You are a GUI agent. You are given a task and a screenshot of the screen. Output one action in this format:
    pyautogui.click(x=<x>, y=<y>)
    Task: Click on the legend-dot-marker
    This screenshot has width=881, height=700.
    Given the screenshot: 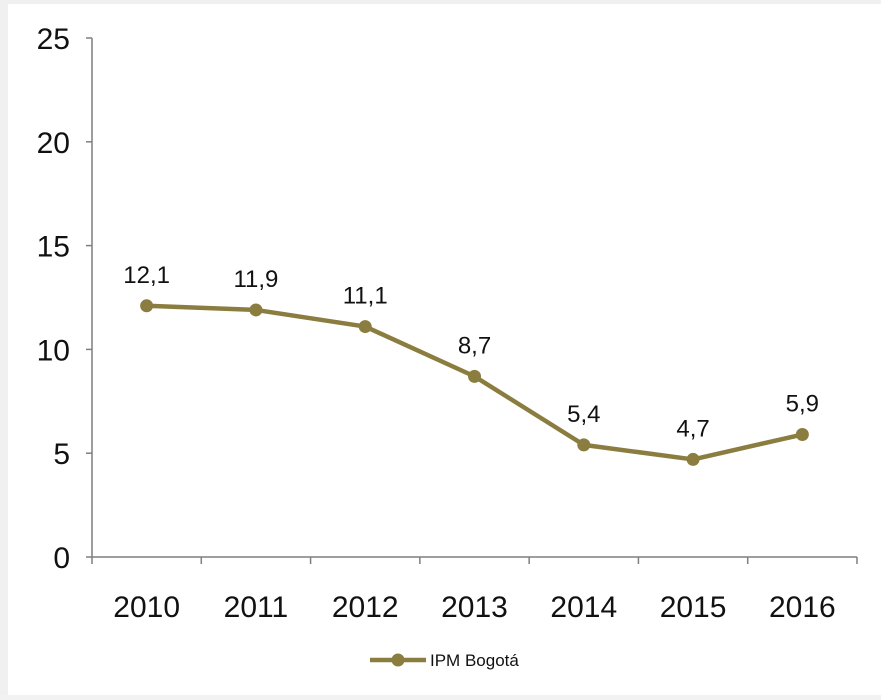 What is the action you would take?
    pyautogui.click(x=398, y=660)
    